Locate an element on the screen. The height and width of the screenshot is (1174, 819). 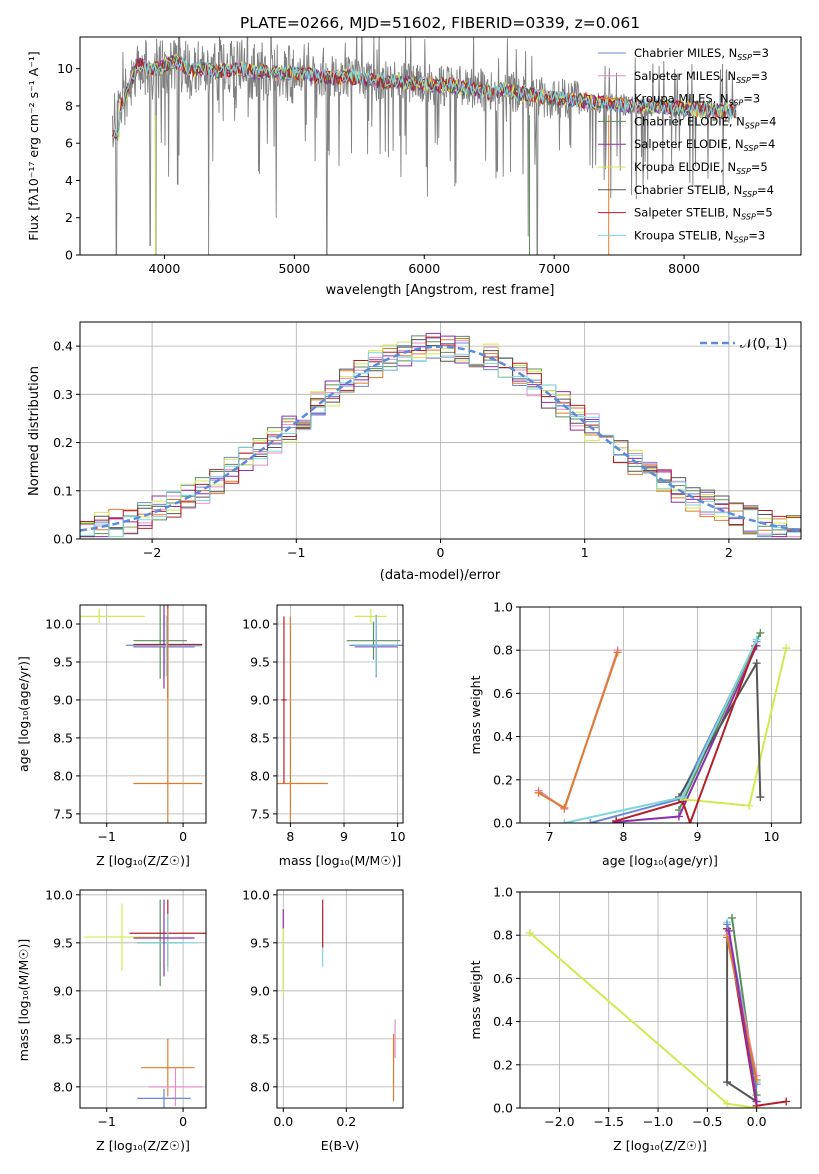
x-tick-label: 5000 is located at coordinates (294, 268).